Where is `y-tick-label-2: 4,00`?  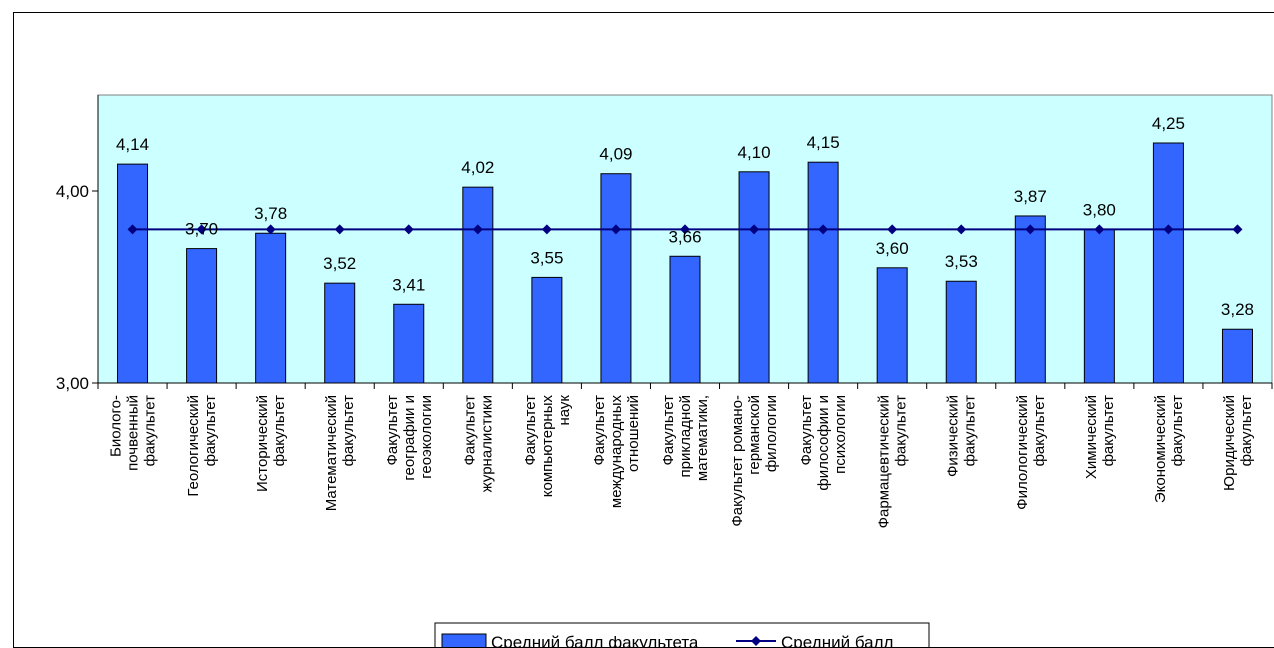
y-tick-label-2: 4,00 is located at coordinates (72, 191).